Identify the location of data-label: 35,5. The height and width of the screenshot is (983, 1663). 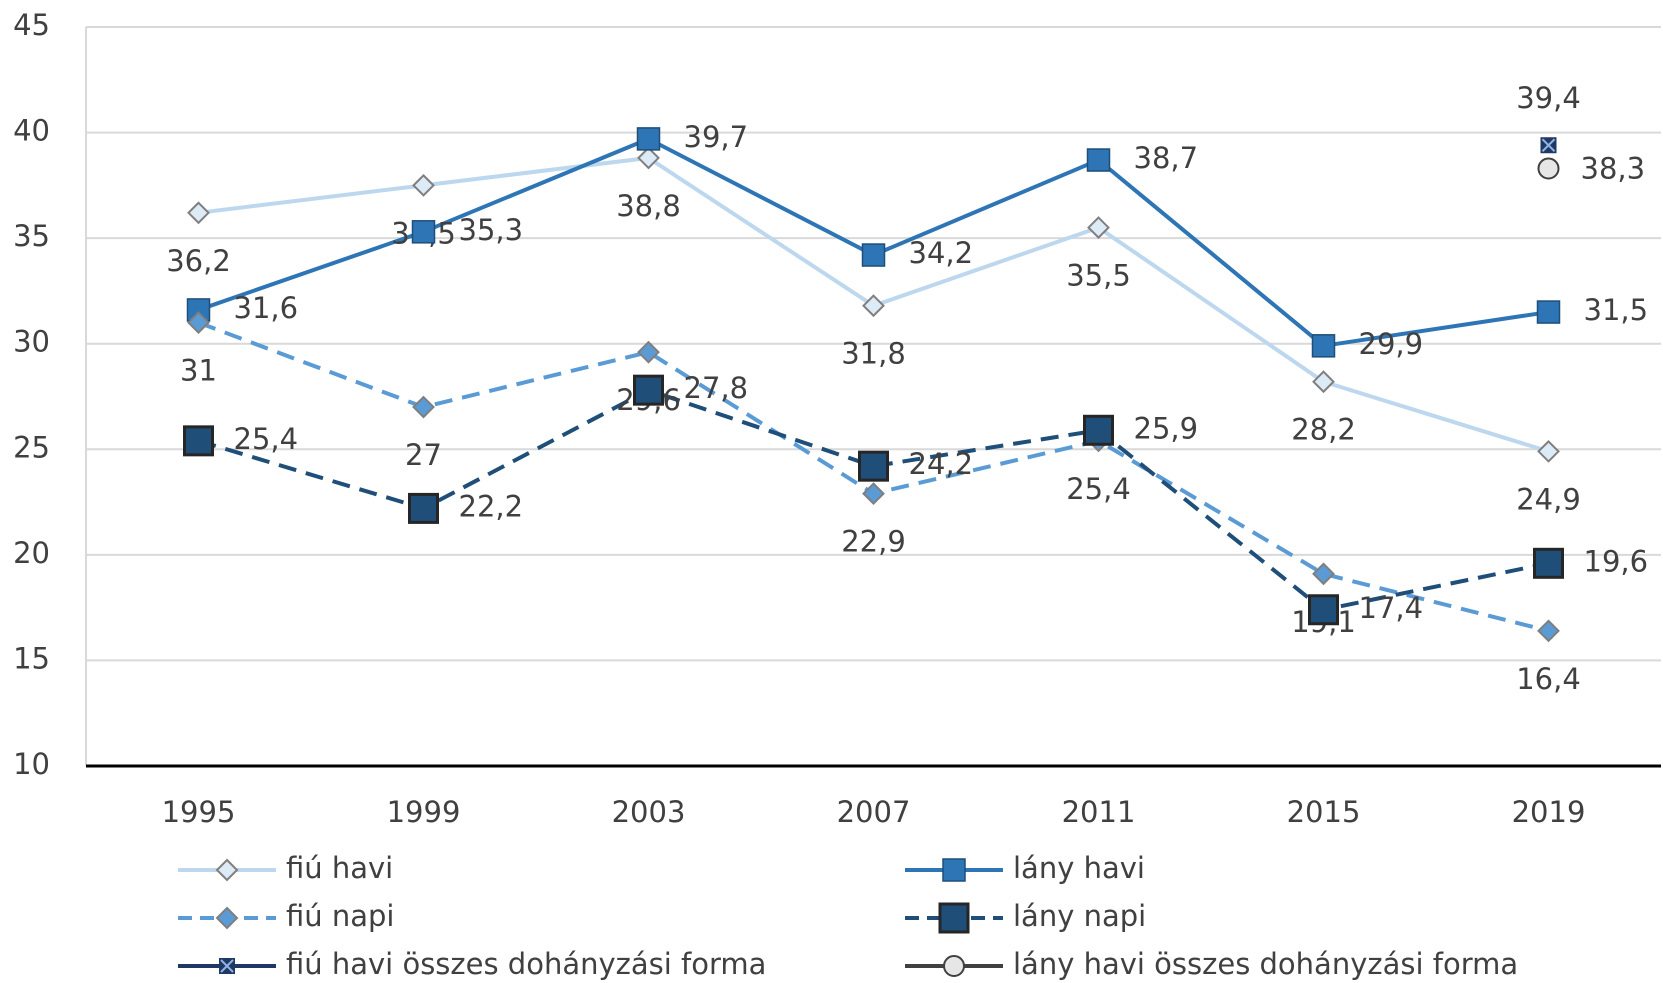
(1098, 276).